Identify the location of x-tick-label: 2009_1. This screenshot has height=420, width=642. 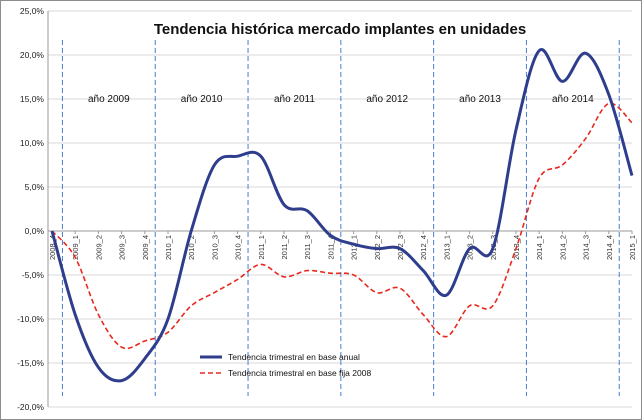
(75, 247).